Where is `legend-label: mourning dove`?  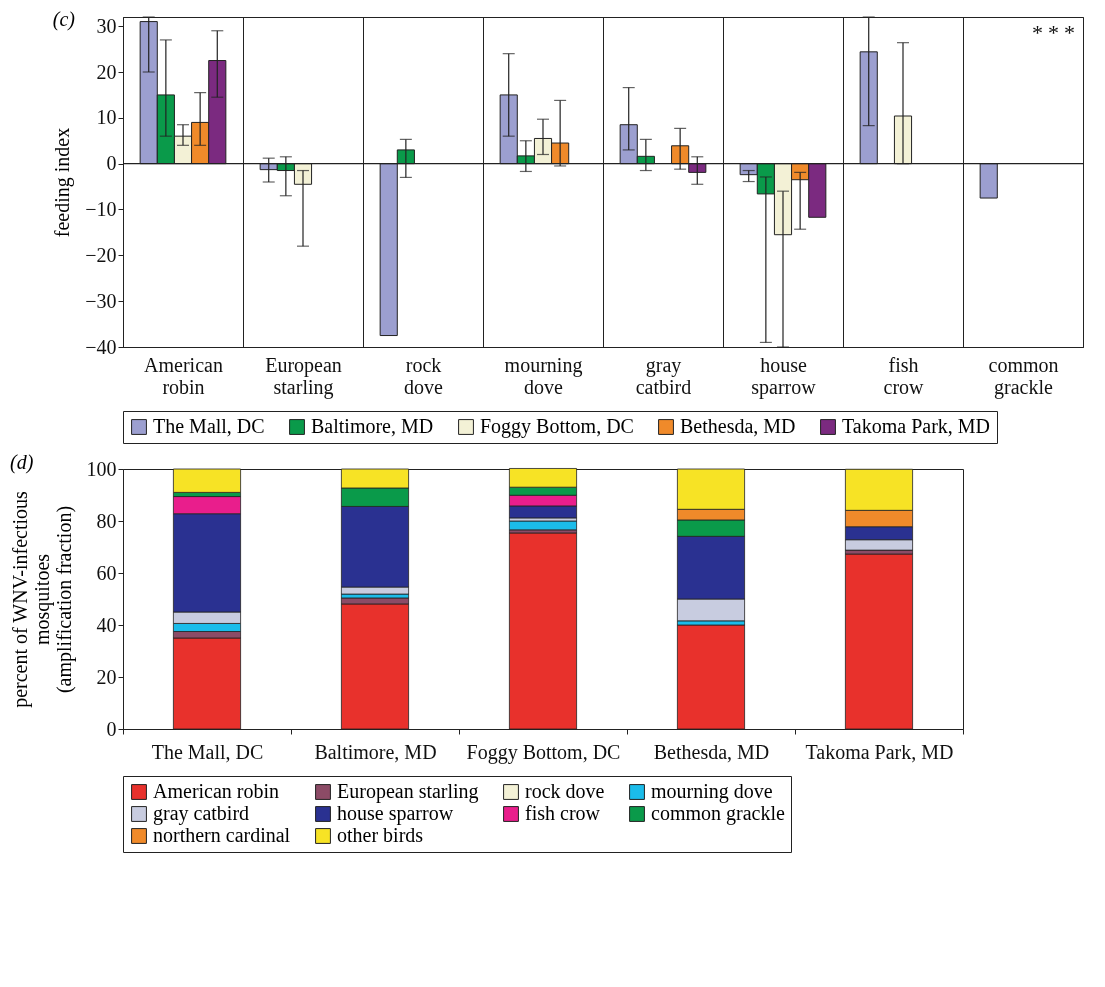
legend-label: mourning dove is located at coordinates (712, 791).